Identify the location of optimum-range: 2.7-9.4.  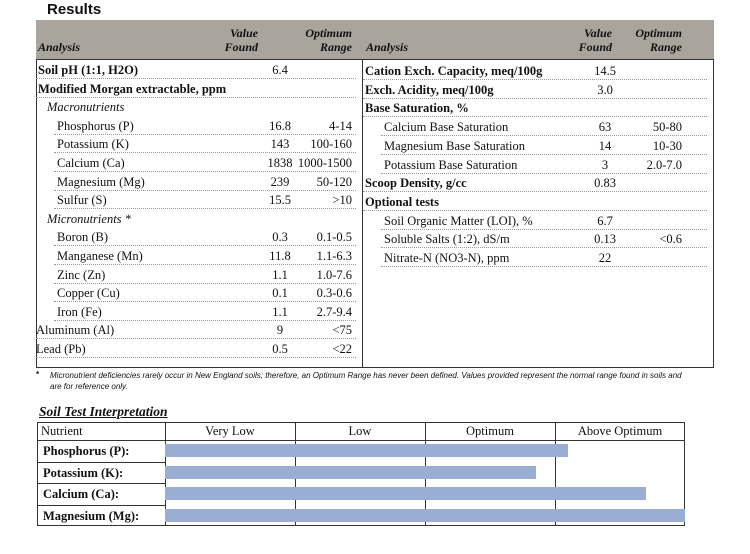
(334, 311).